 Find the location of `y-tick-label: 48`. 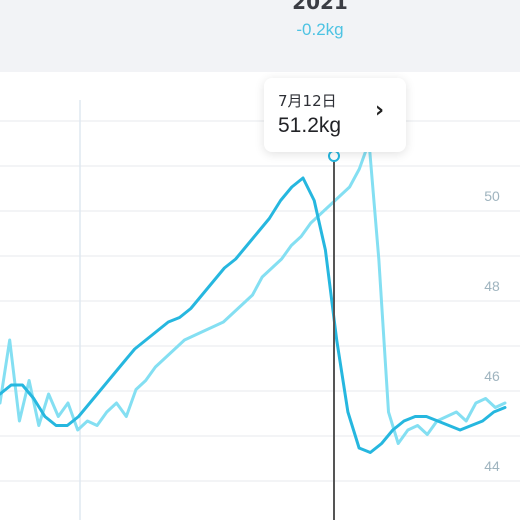

y-tick-label: 48 is located at coordinates (492, 286).